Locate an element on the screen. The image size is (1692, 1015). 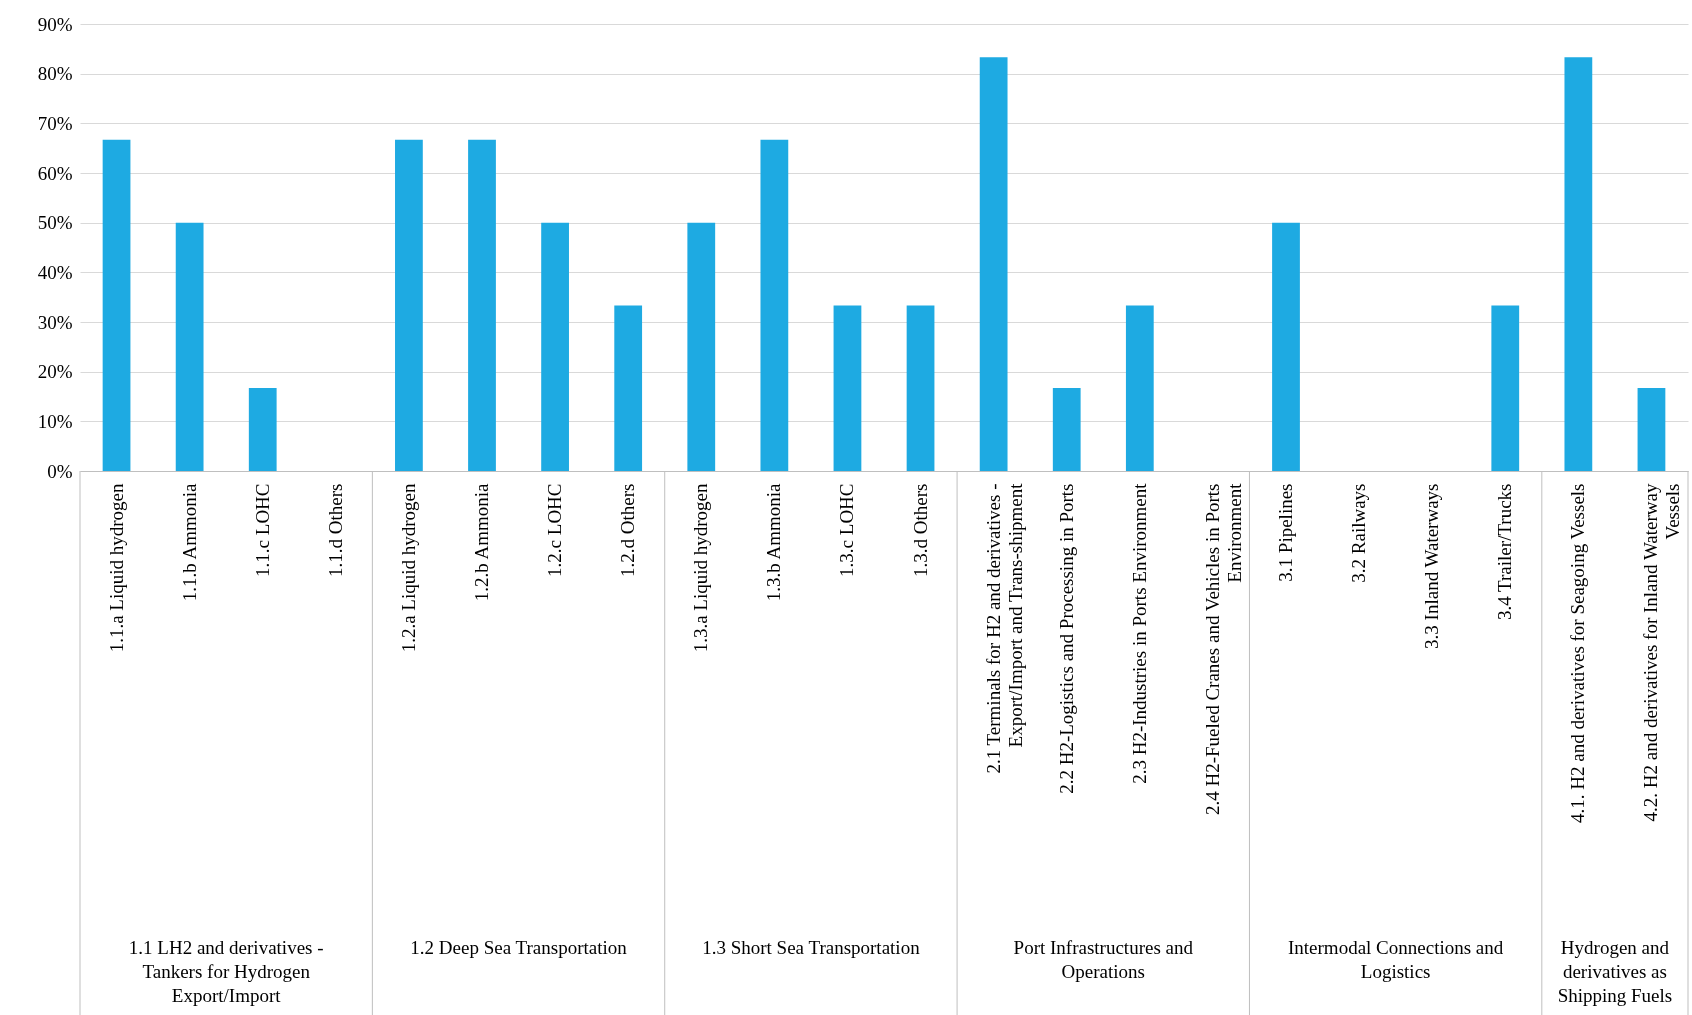
x-tick-label: 1.2.d Others is located at coordinates (628, 530).